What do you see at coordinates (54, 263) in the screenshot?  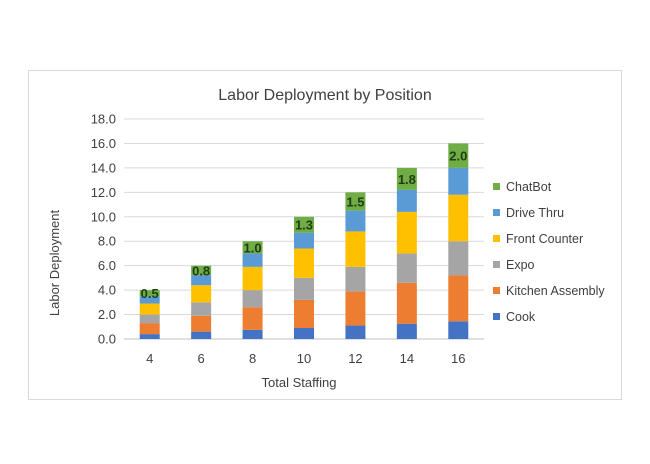 I see `y-axis-label: Labor Deployment` at bounding box center [54, 263].